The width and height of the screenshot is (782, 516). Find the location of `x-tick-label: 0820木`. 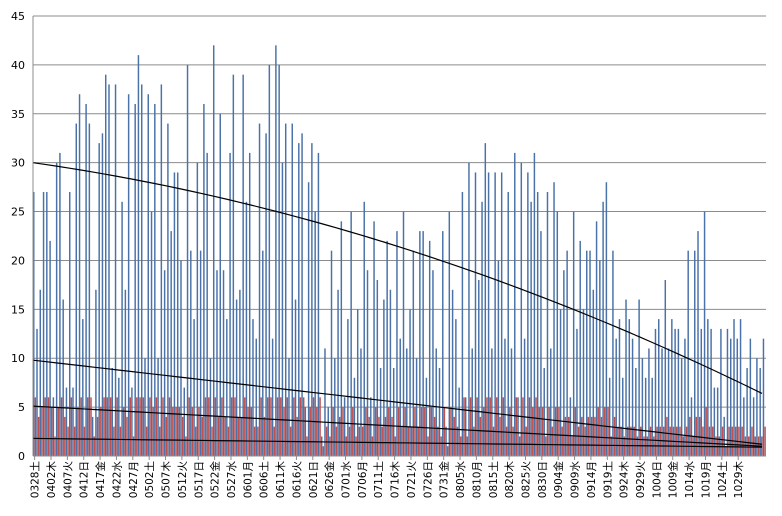

x-tick-label: 0820木 is located at coordinates (510, 480).